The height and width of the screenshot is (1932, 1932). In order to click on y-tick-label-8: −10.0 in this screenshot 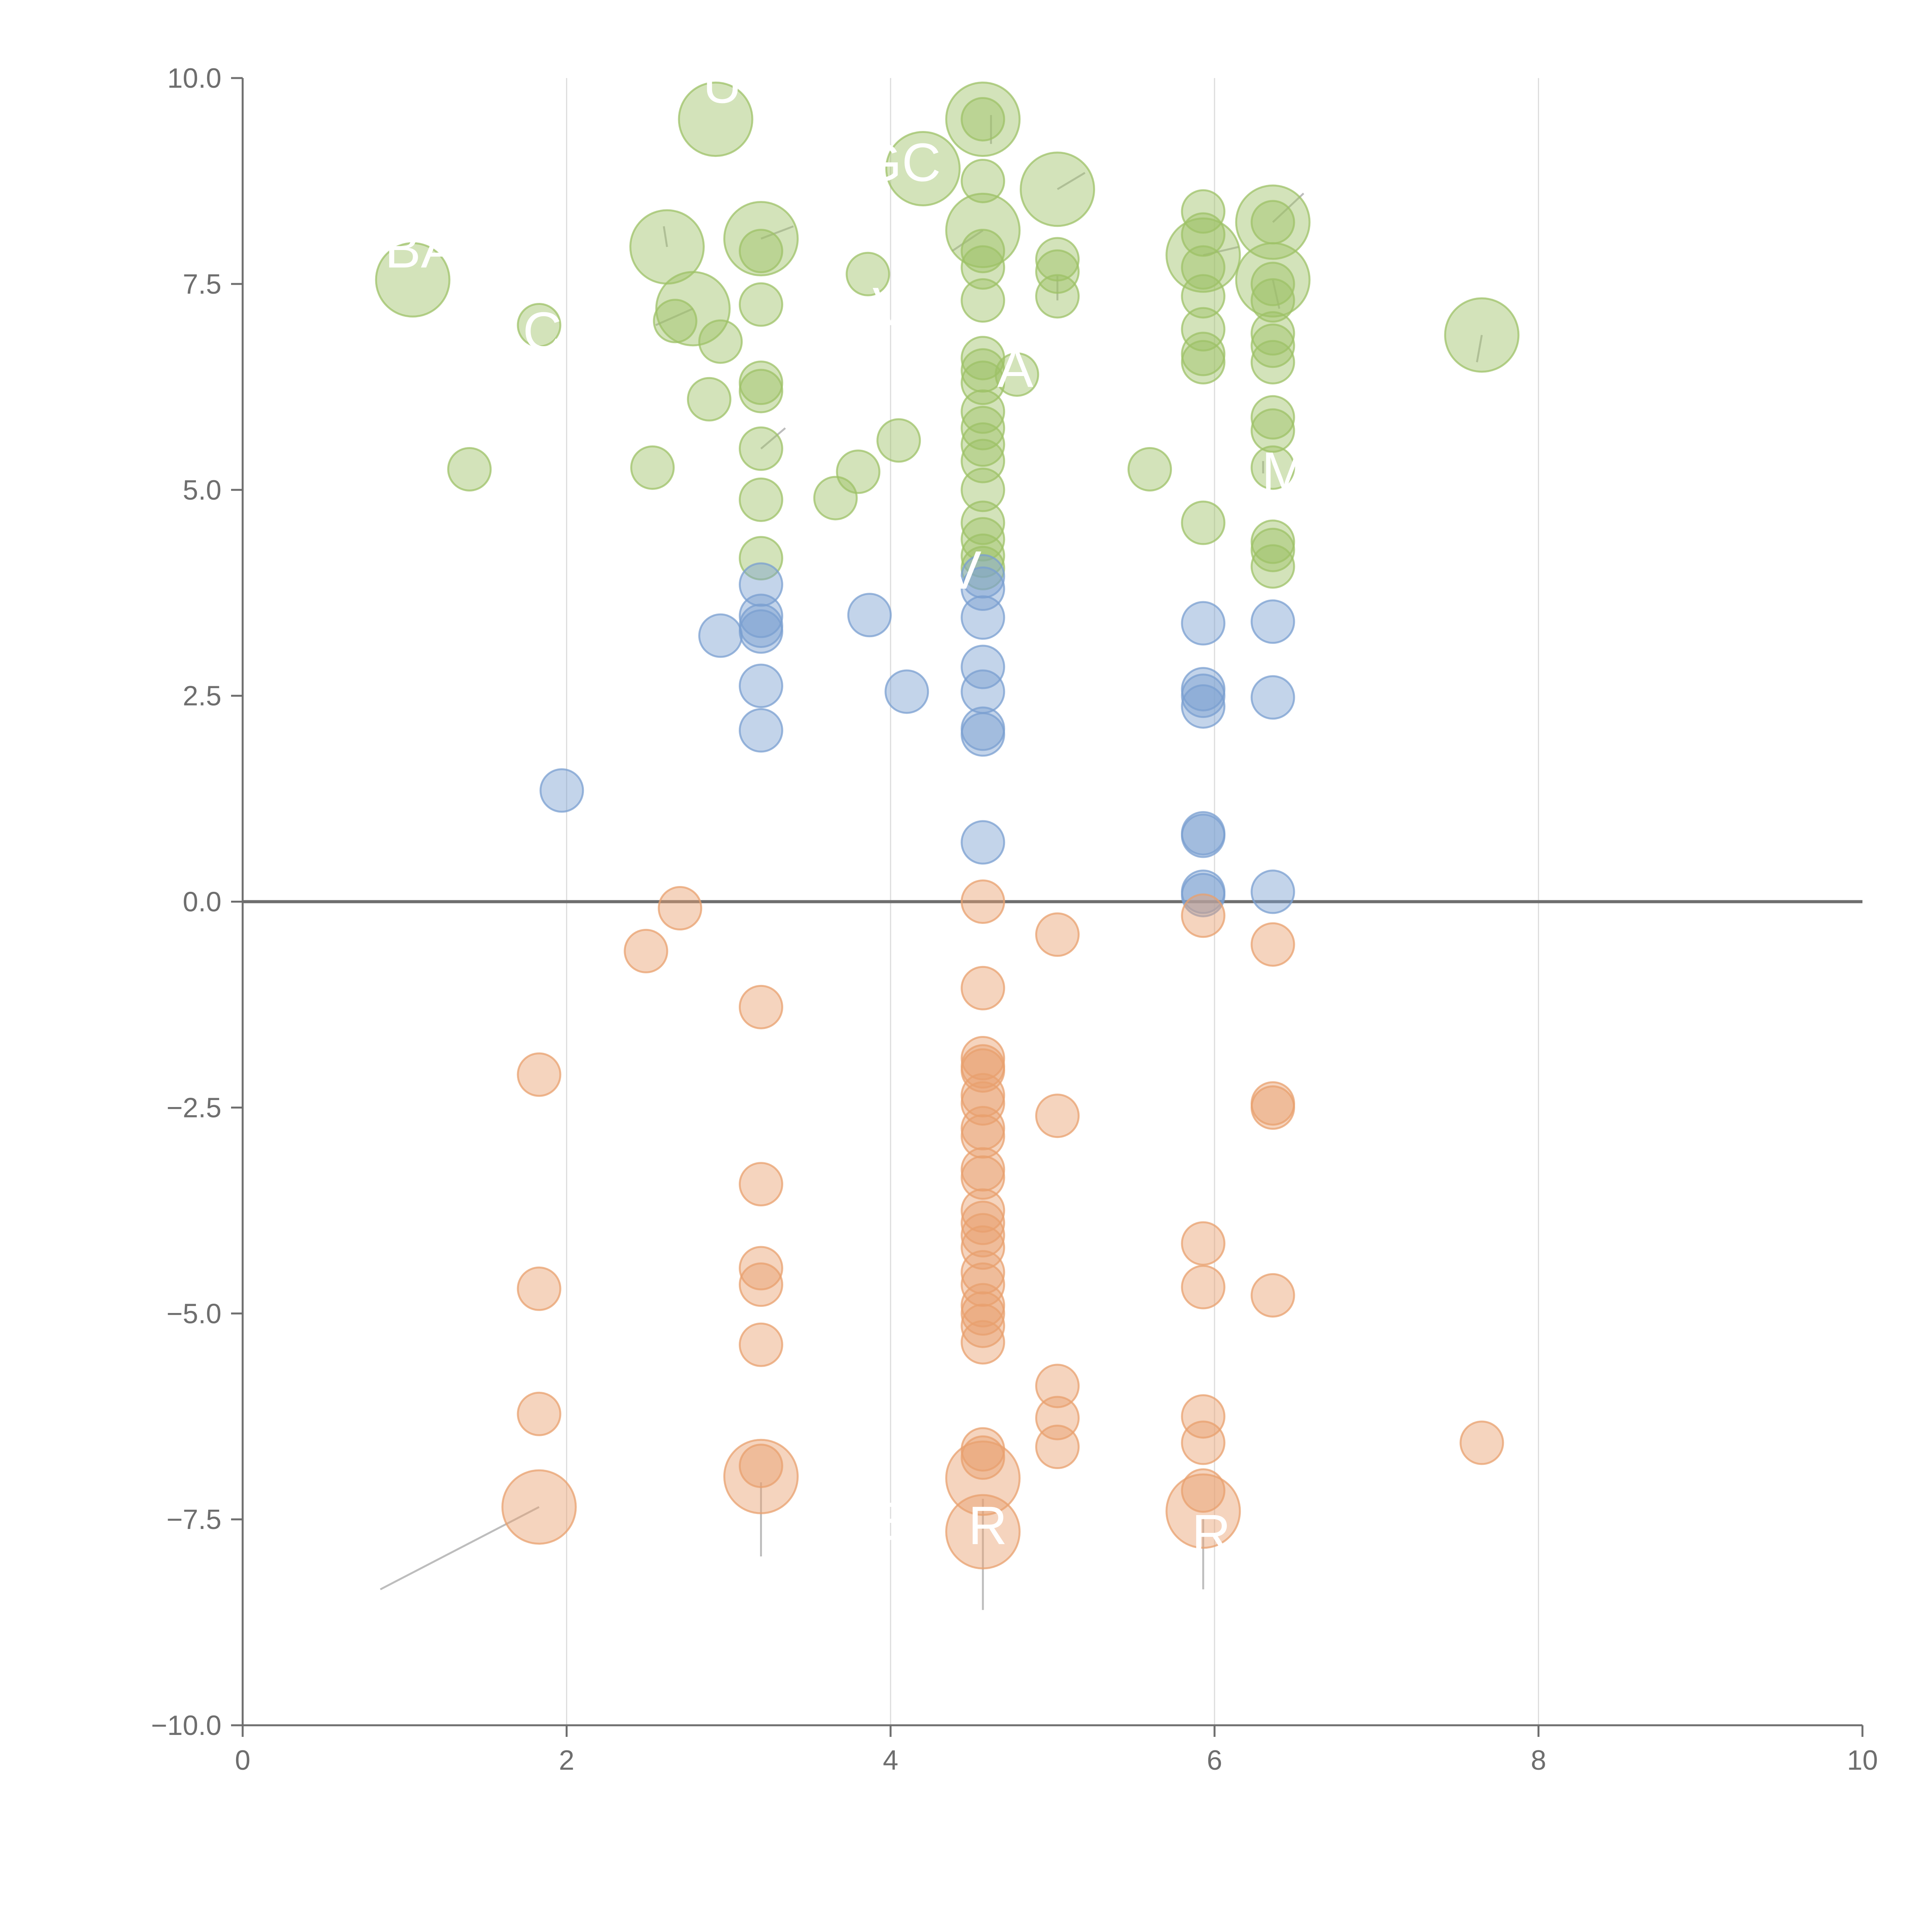, I will do `click(186, 1726)`.